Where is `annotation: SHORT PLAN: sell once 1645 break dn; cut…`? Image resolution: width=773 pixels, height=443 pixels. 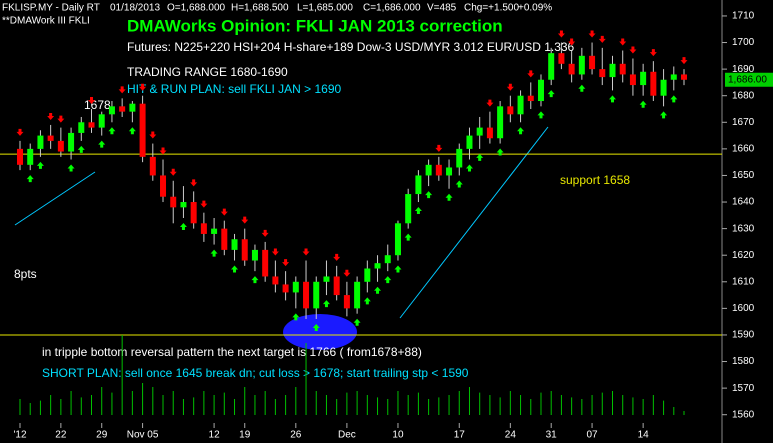
annotation: SHORT PLAN: sell once 1645 break dn; cut… is located at coordinates (255, 373).